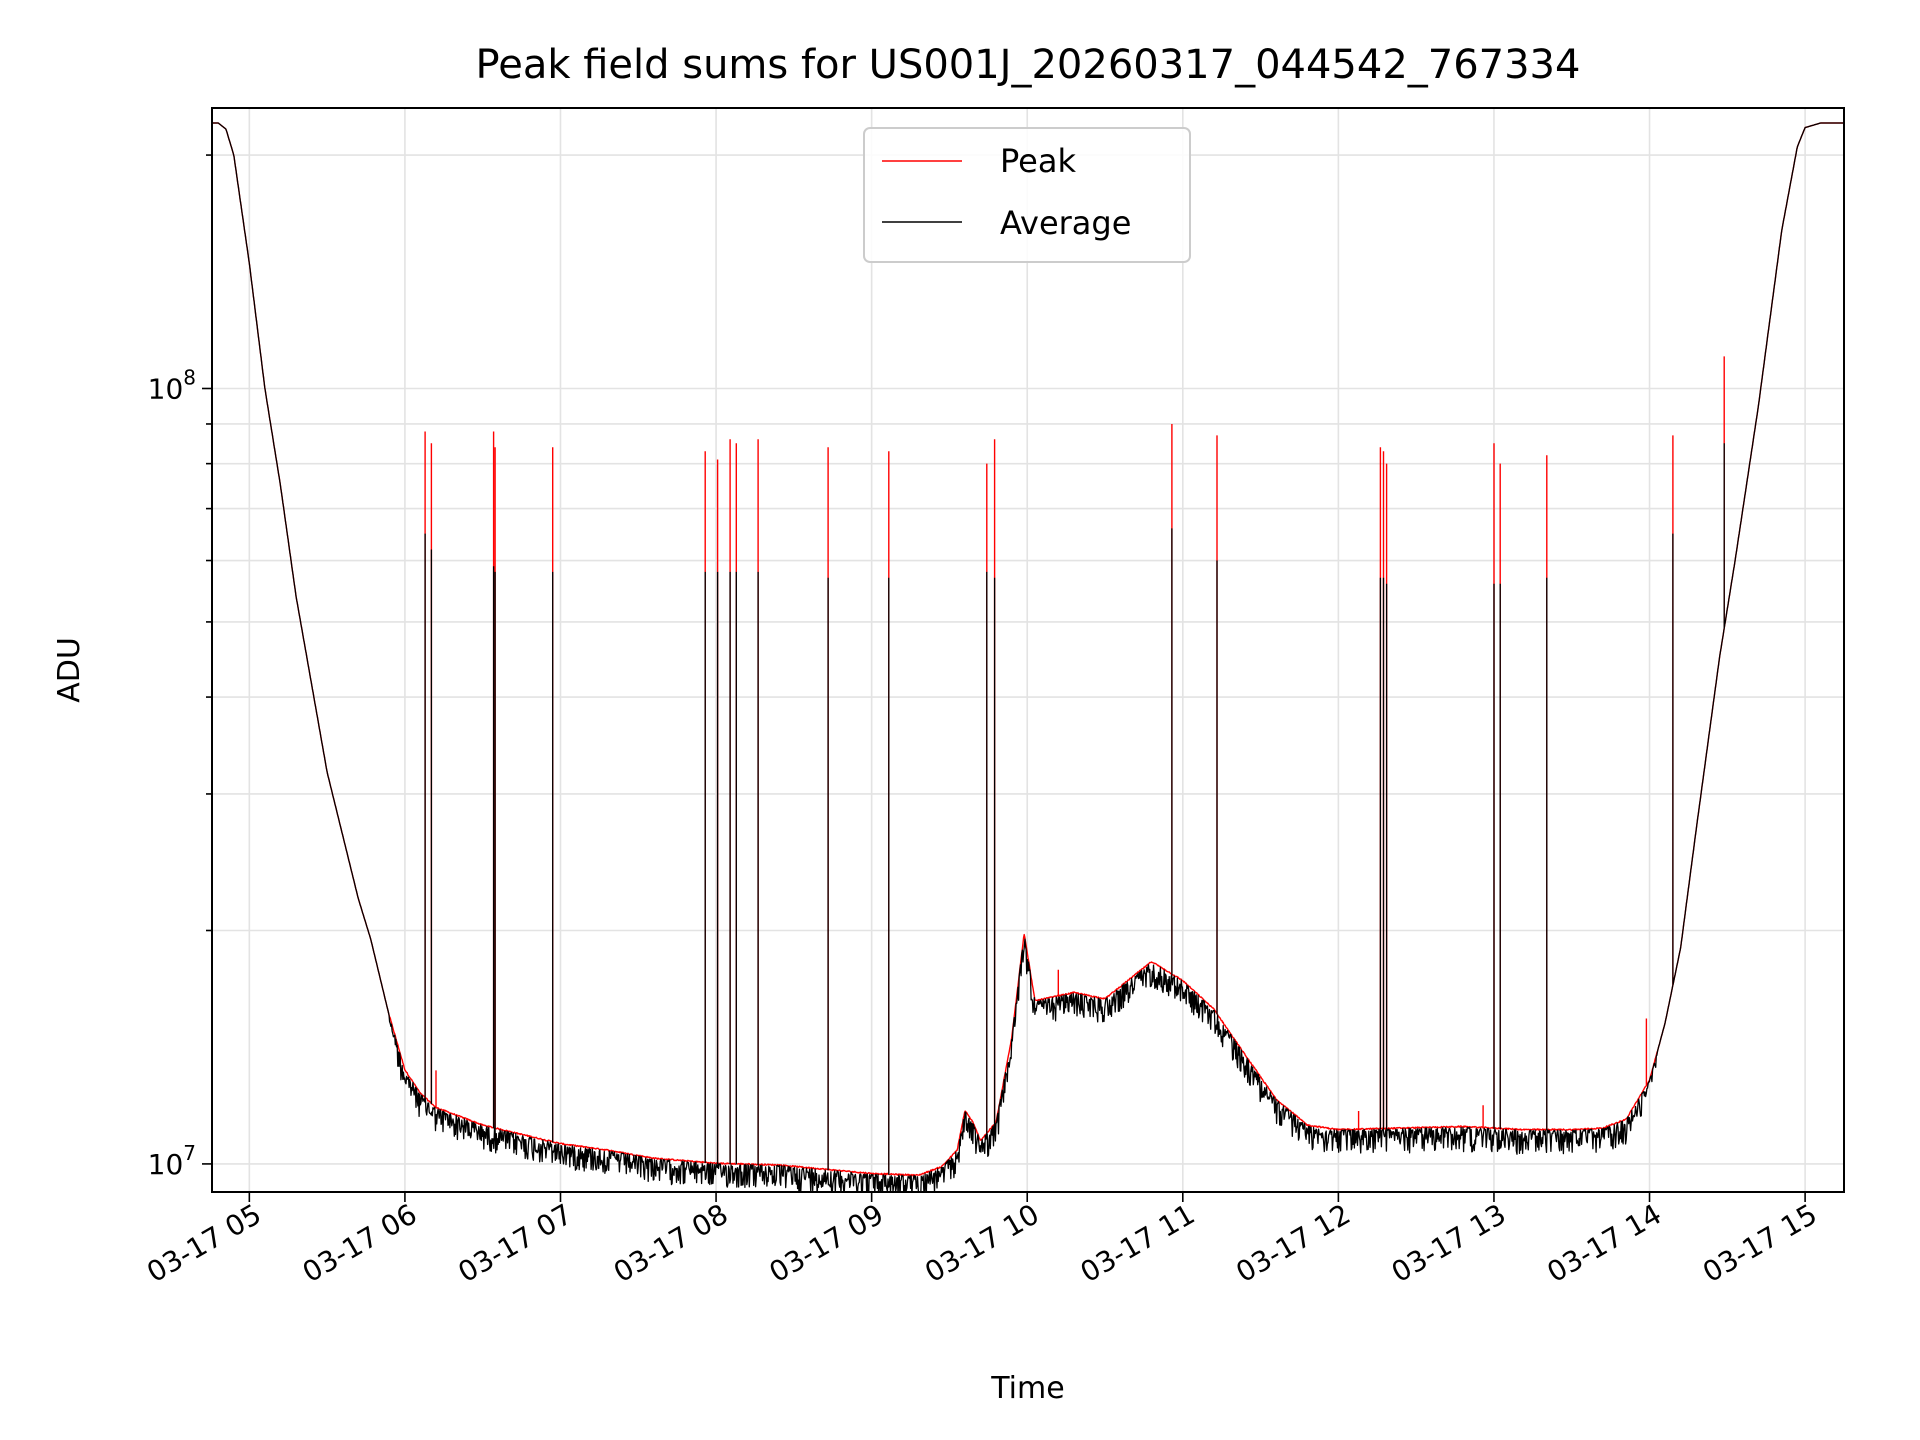 The width and height of the screenshot is (1920, 1440). What do you see at coordinates (172, 385) in the screenshot?
I see `y-tick-label: 10⁸` at bounding box center [172, 385].